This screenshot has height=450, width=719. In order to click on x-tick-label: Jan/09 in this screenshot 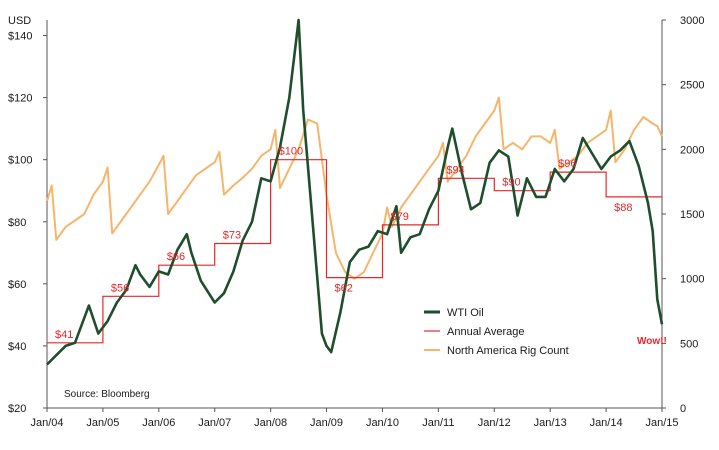, I will do `click(326, 423)`.